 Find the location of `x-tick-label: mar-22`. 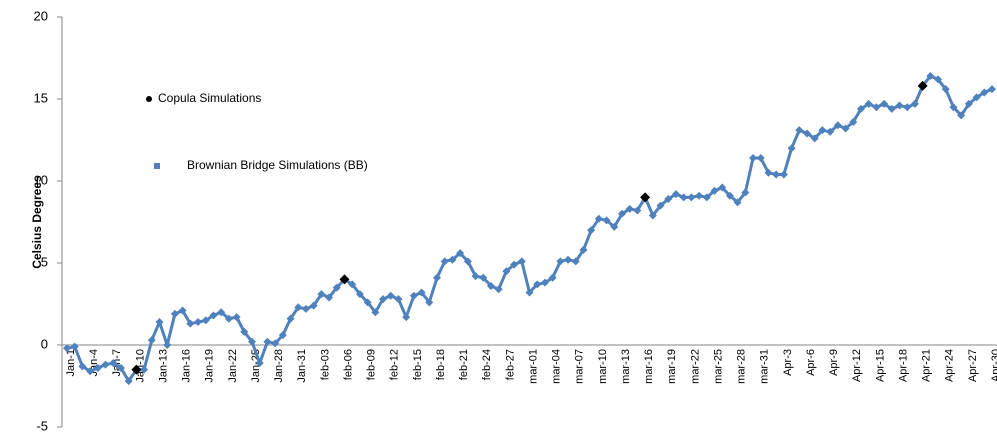

x-tick-label: mar-22 is located at coordinates (695, 366).